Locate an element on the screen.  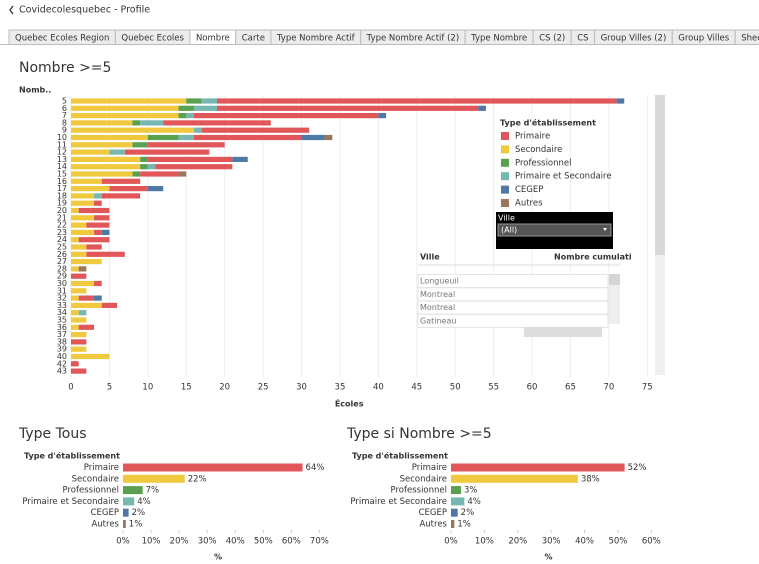
x-axis-label: Écoles is located at coordinates (349, 403).